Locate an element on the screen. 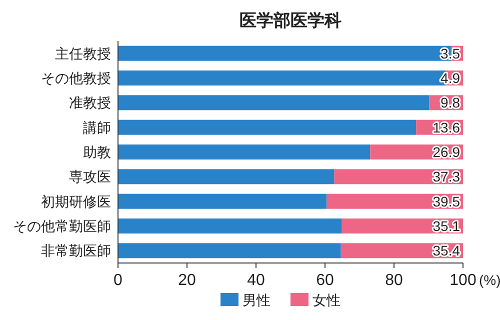  y-tick-label: 専攻医 is located at coordinates (90, 176).